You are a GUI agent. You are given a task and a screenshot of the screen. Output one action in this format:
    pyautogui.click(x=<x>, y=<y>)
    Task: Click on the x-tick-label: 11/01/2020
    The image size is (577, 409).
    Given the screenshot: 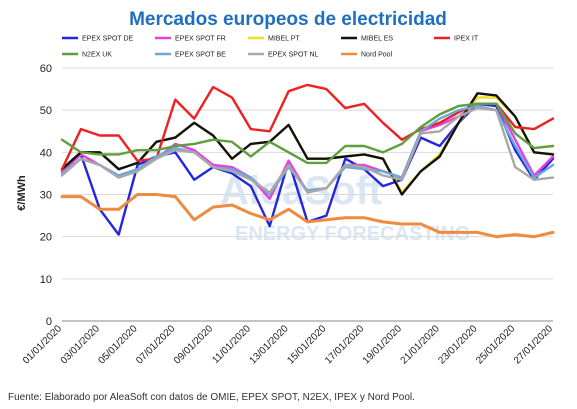 What is the action you would take?
    pyautogui.click(x=231, y=344)
    